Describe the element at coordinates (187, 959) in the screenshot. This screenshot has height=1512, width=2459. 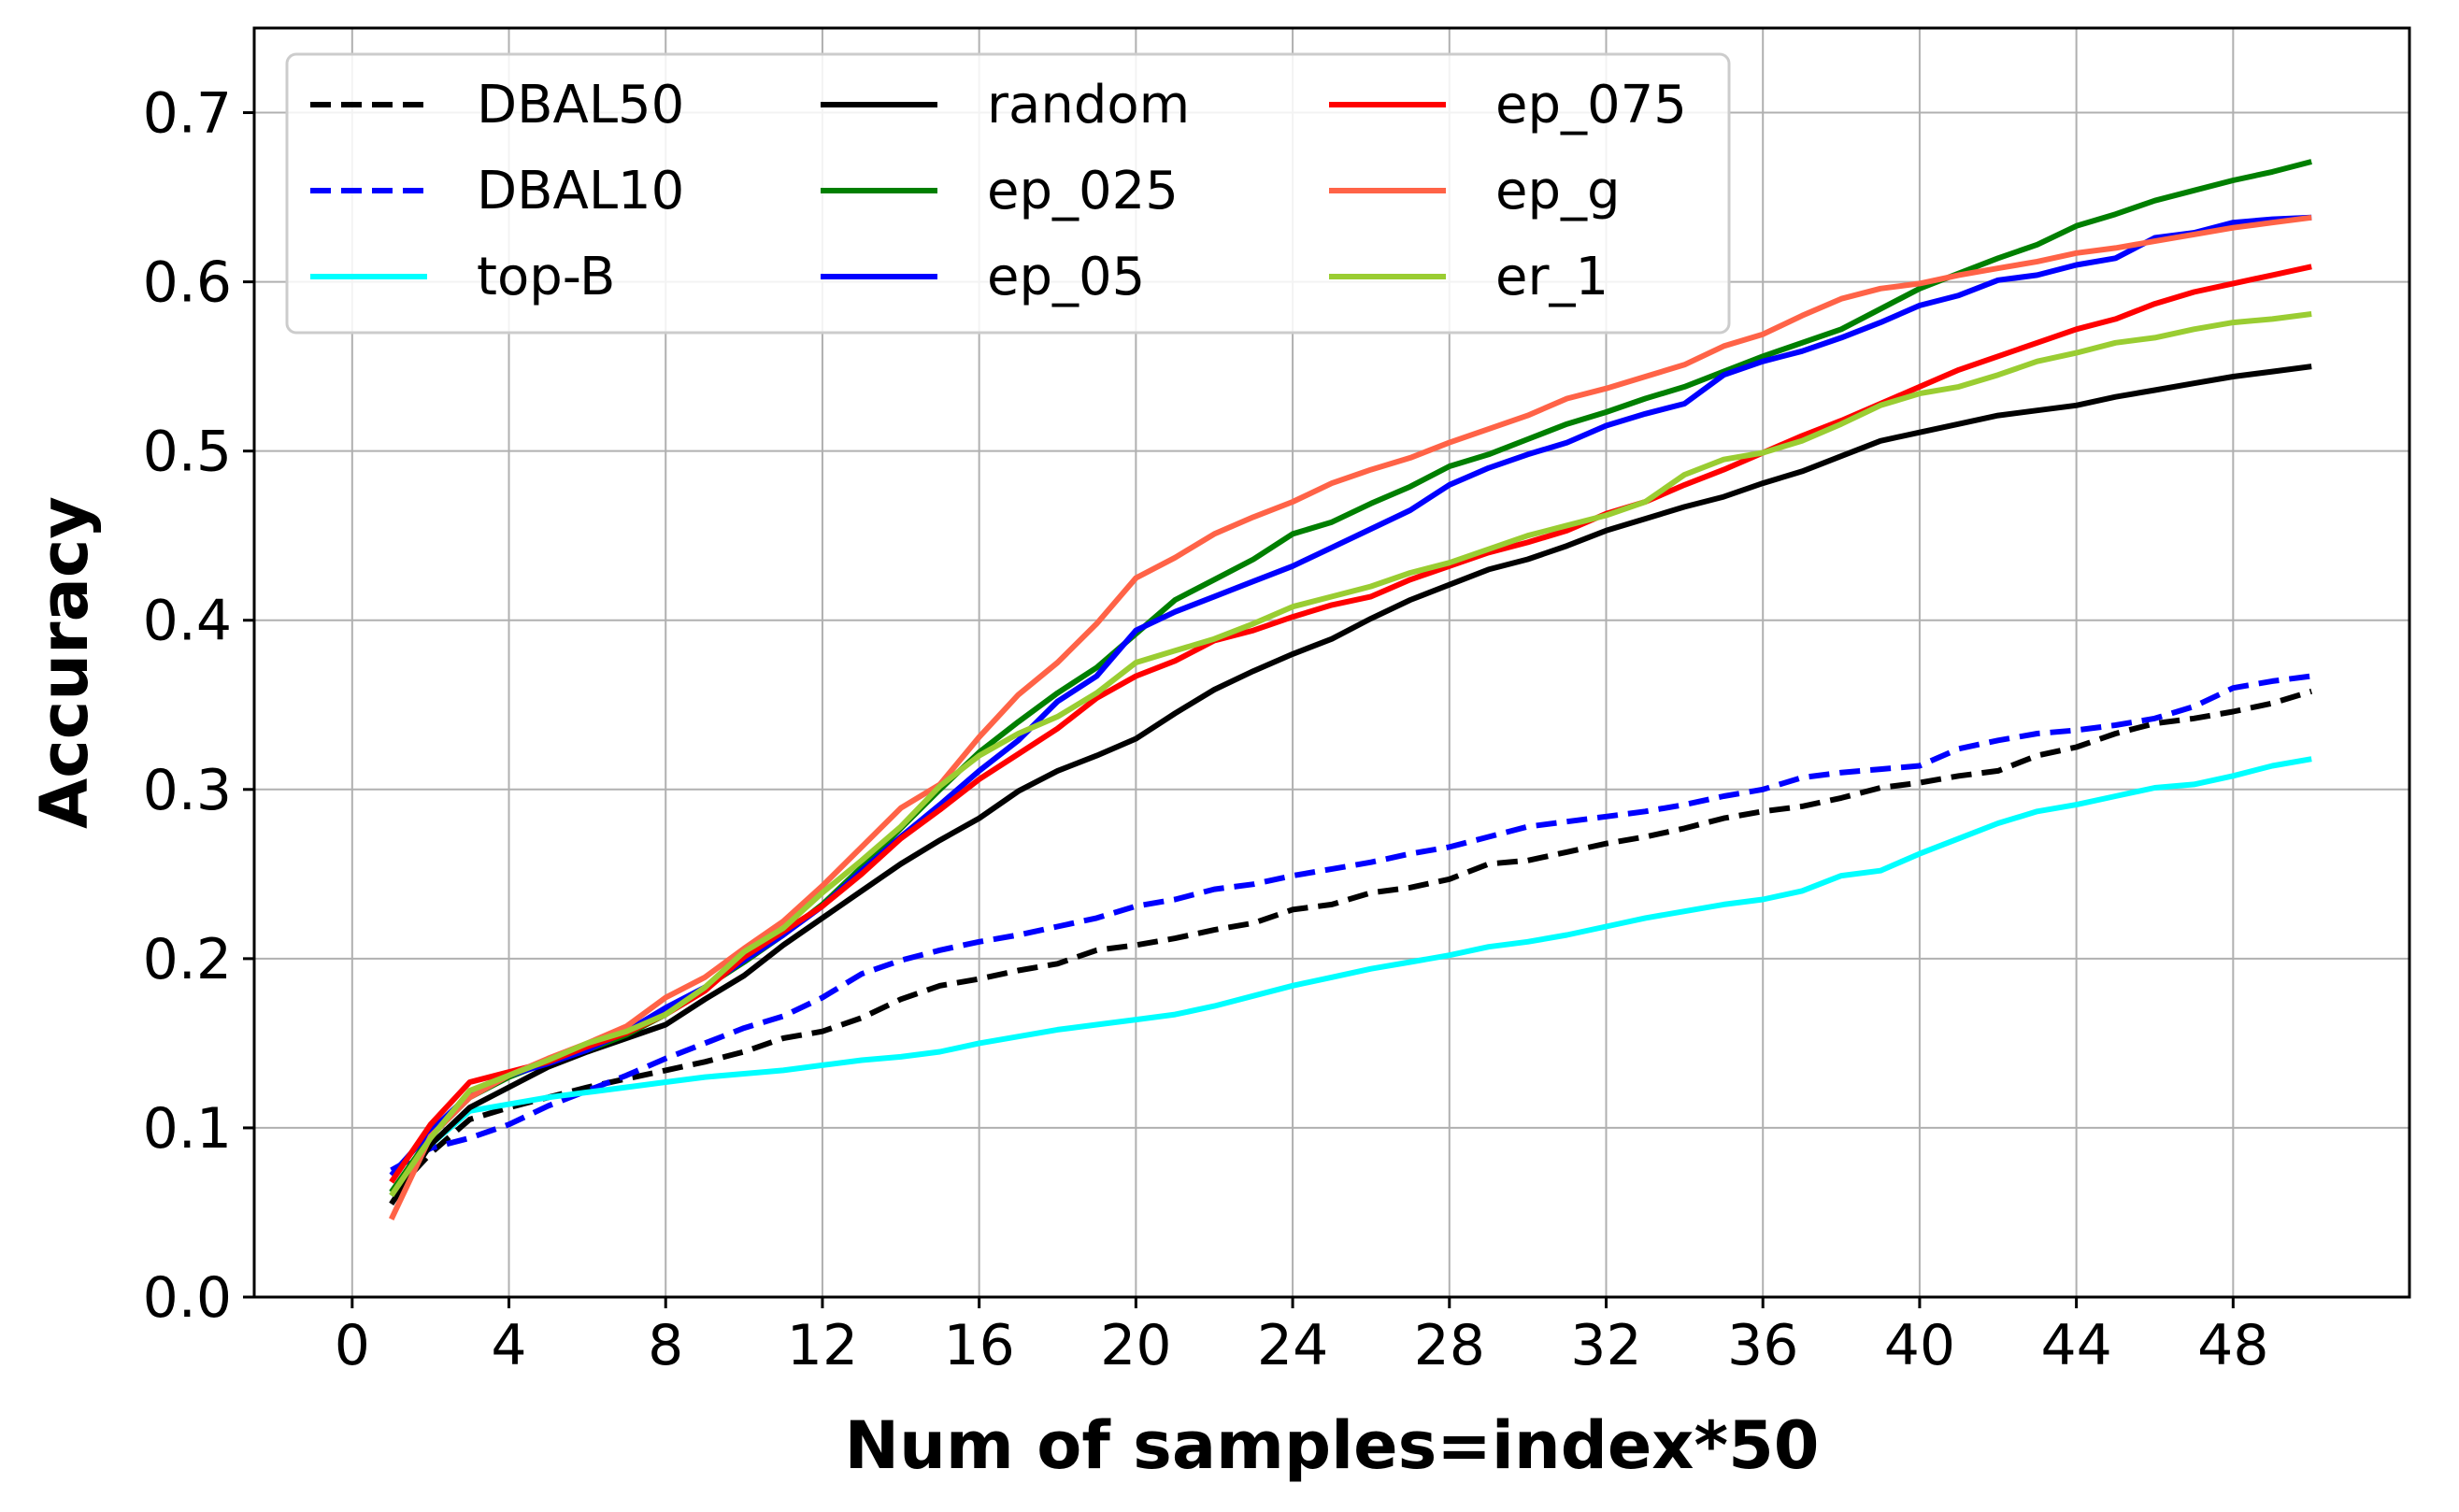
I see `y-tick-label: 0.2` at that location.